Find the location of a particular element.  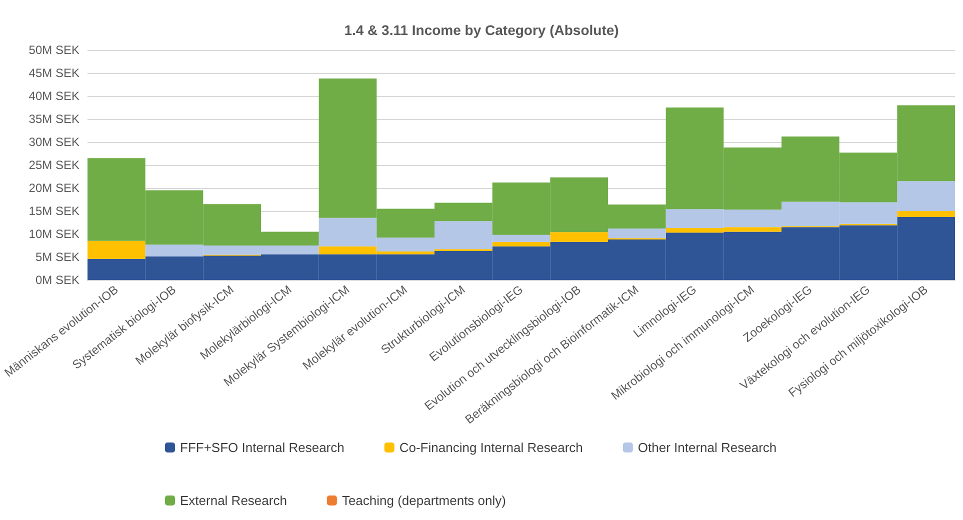

y-tick-label: 10M SEK is located at coordinates (54, 234).